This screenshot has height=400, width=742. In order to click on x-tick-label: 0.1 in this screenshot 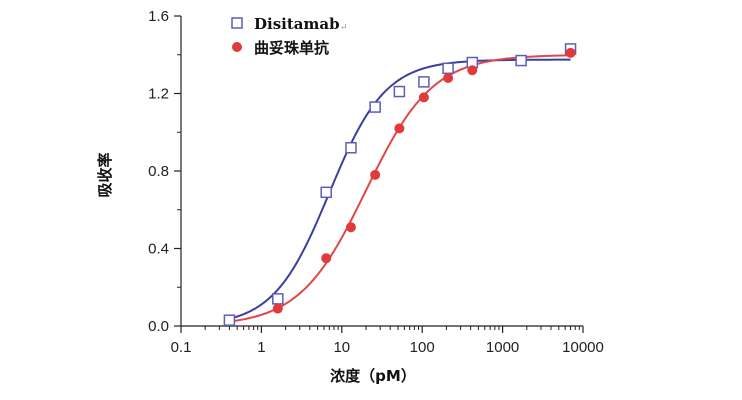, I will do `click(181, 347)`.